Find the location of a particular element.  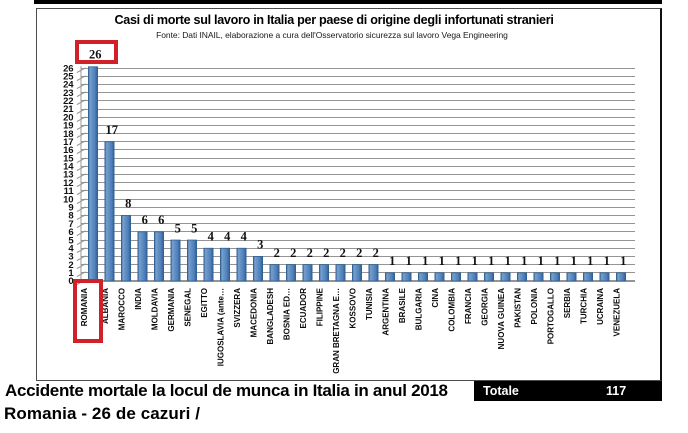

svg-text: SENEGAL is located at coordinates (188, 307).